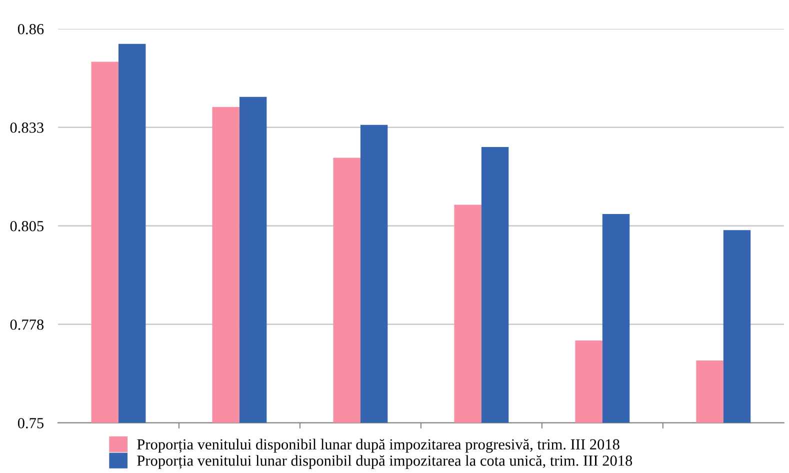 The image size is (789, 473). What do you see at coordinates (31, 423) in the screenshot?
I see `y-tick-label: 0.75` at bounding box center [31, 423].